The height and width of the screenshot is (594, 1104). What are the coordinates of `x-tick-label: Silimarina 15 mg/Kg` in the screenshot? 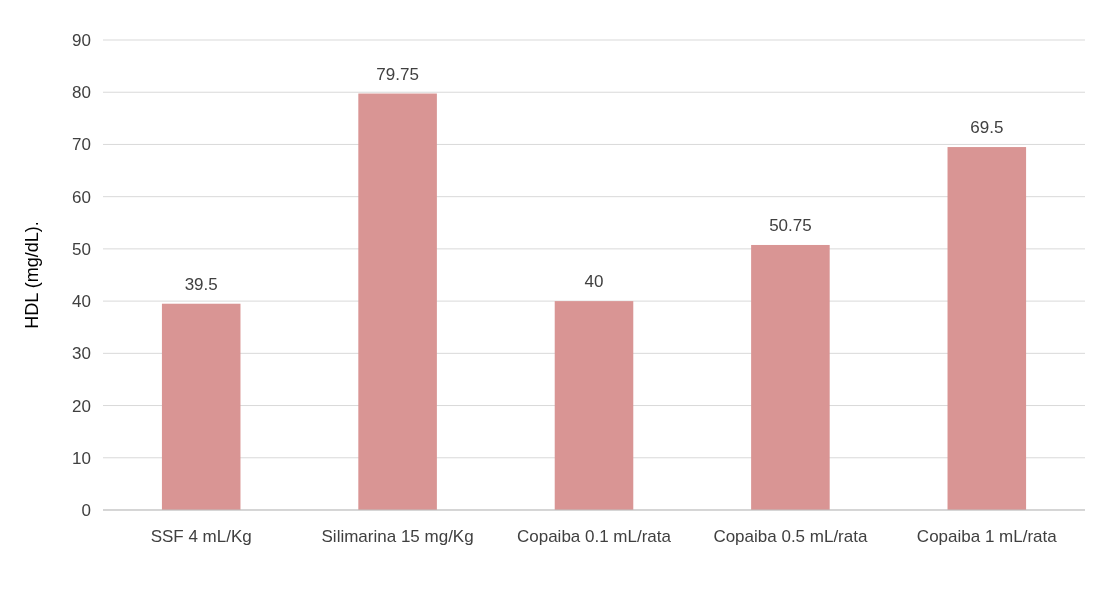 It's located at (397, 536).